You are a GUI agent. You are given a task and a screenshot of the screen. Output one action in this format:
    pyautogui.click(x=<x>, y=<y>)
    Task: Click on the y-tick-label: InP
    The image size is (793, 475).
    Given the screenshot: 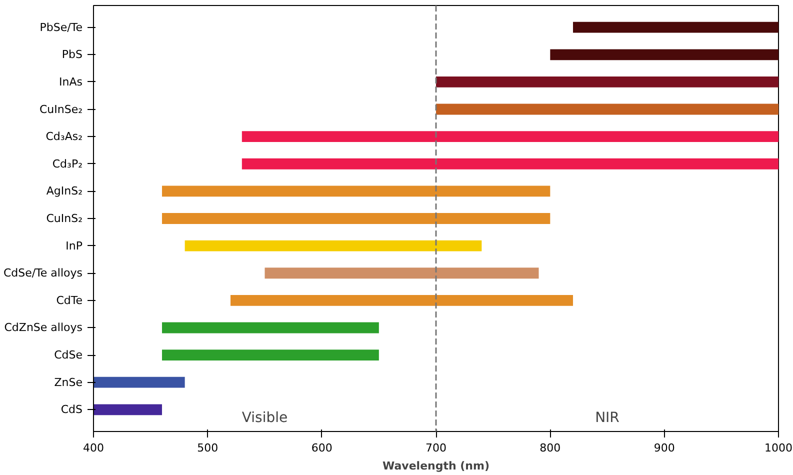 What is the action you would take?
    pyautogui.click(x=74, y=245)
    